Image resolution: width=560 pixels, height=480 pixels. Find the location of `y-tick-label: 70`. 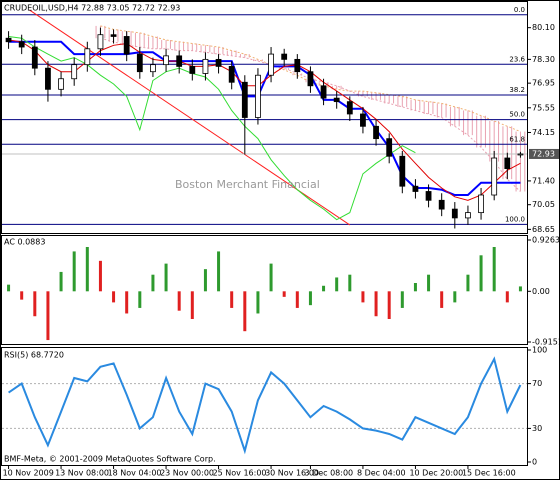

y-tick-label: 70 is located at coordinates (537, 383).